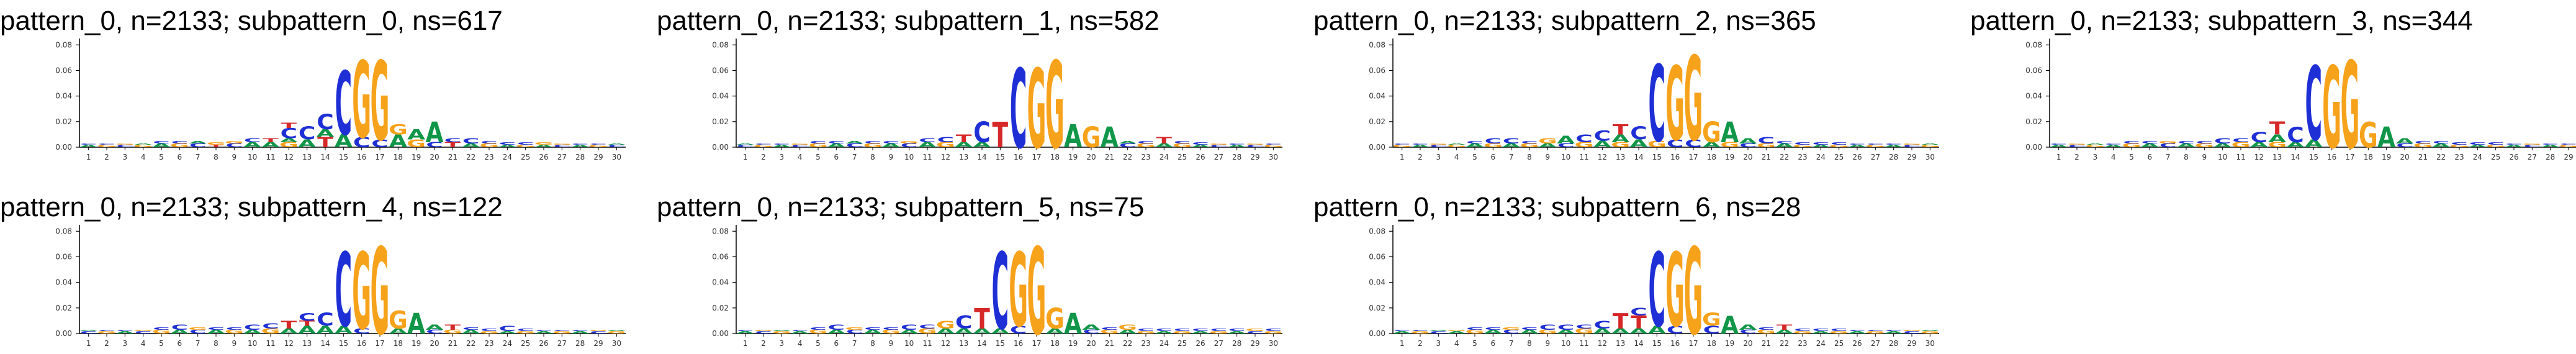 The width and height of the screenshot is (2576, 354). What do you see at coordinates (343, 343) in the screenshot?
I see `x-tick-label: 15` at bounding box center [343, 343].